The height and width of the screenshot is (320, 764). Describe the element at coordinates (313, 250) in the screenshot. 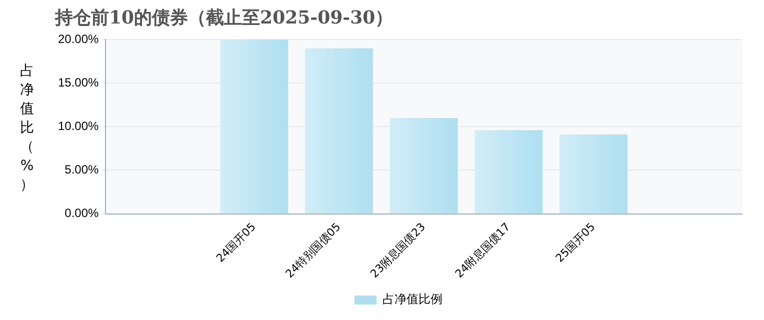

I see `x-tick-label: 24特别国债05` at that location.